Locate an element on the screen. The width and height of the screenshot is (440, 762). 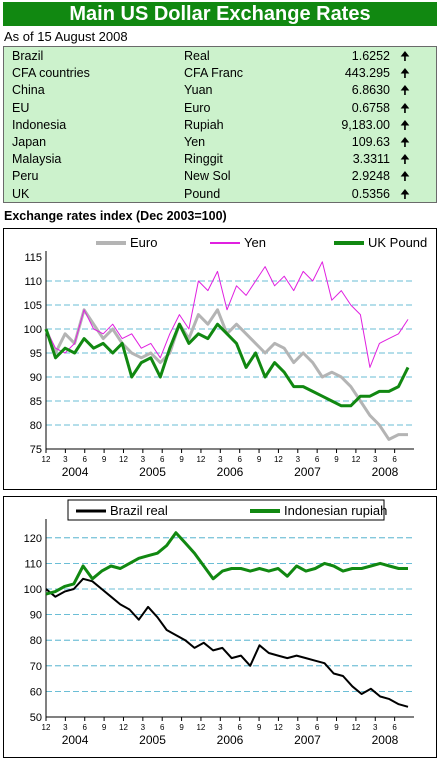
country-name: Brazil is located at coordinates (28, 56).